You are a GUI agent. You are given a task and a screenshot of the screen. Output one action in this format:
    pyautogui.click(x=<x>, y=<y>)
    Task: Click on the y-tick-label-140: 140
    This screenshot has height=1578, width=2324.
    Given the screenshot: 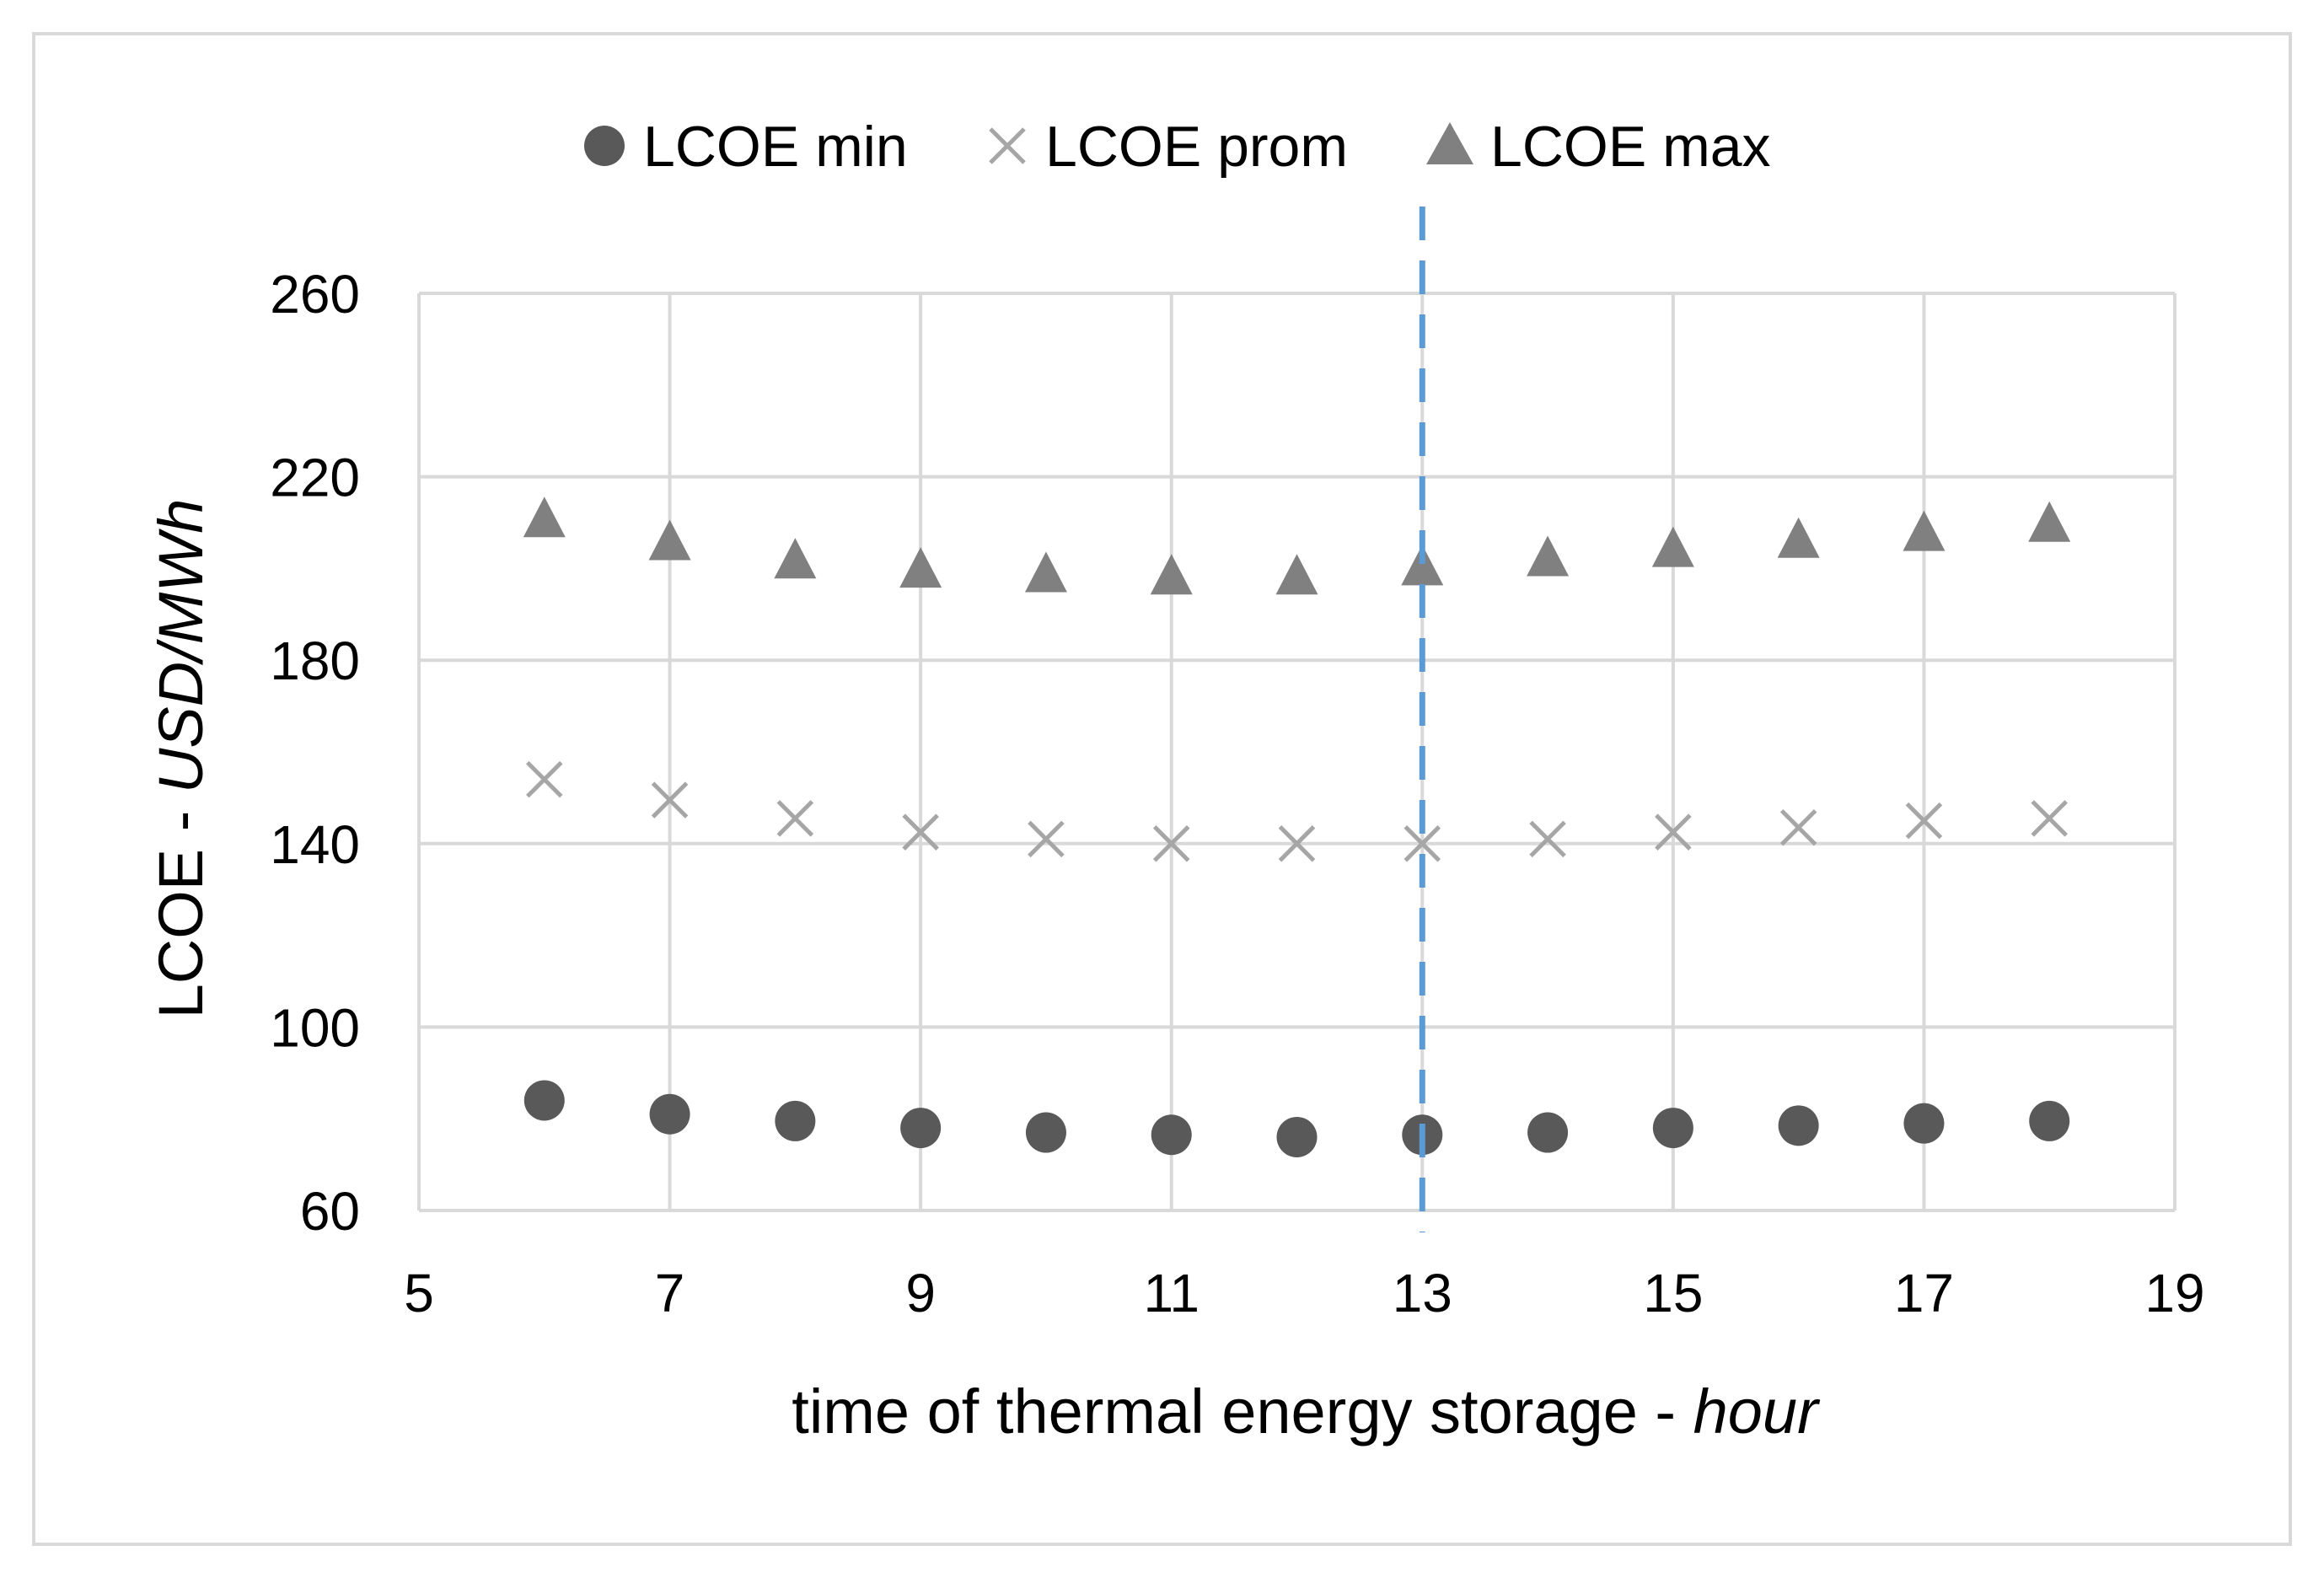 What is the action you would take?
    pyautogui.click(x=315, y=844)
    